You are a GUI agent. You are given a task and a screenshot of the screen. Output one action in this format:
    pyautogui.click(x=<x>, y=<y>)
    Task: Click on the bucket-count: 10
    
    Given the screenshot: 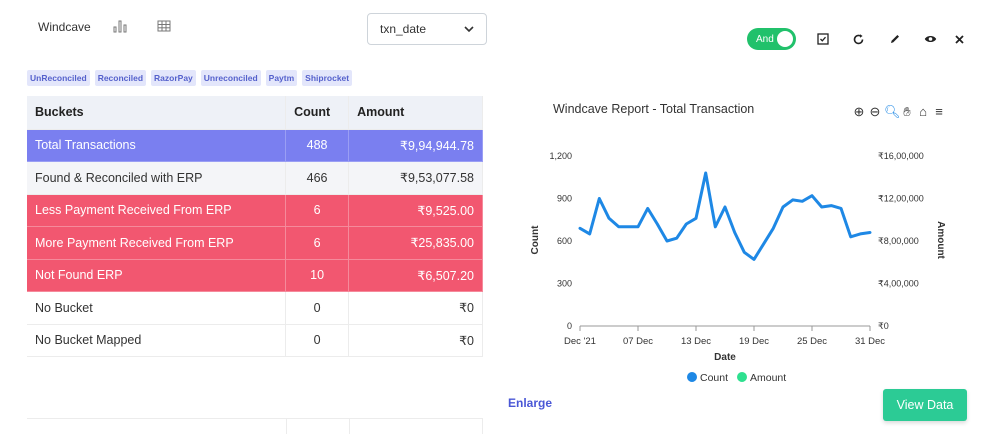 What is the action you would take?
    pyautogui.click(x=317, y=275)
    